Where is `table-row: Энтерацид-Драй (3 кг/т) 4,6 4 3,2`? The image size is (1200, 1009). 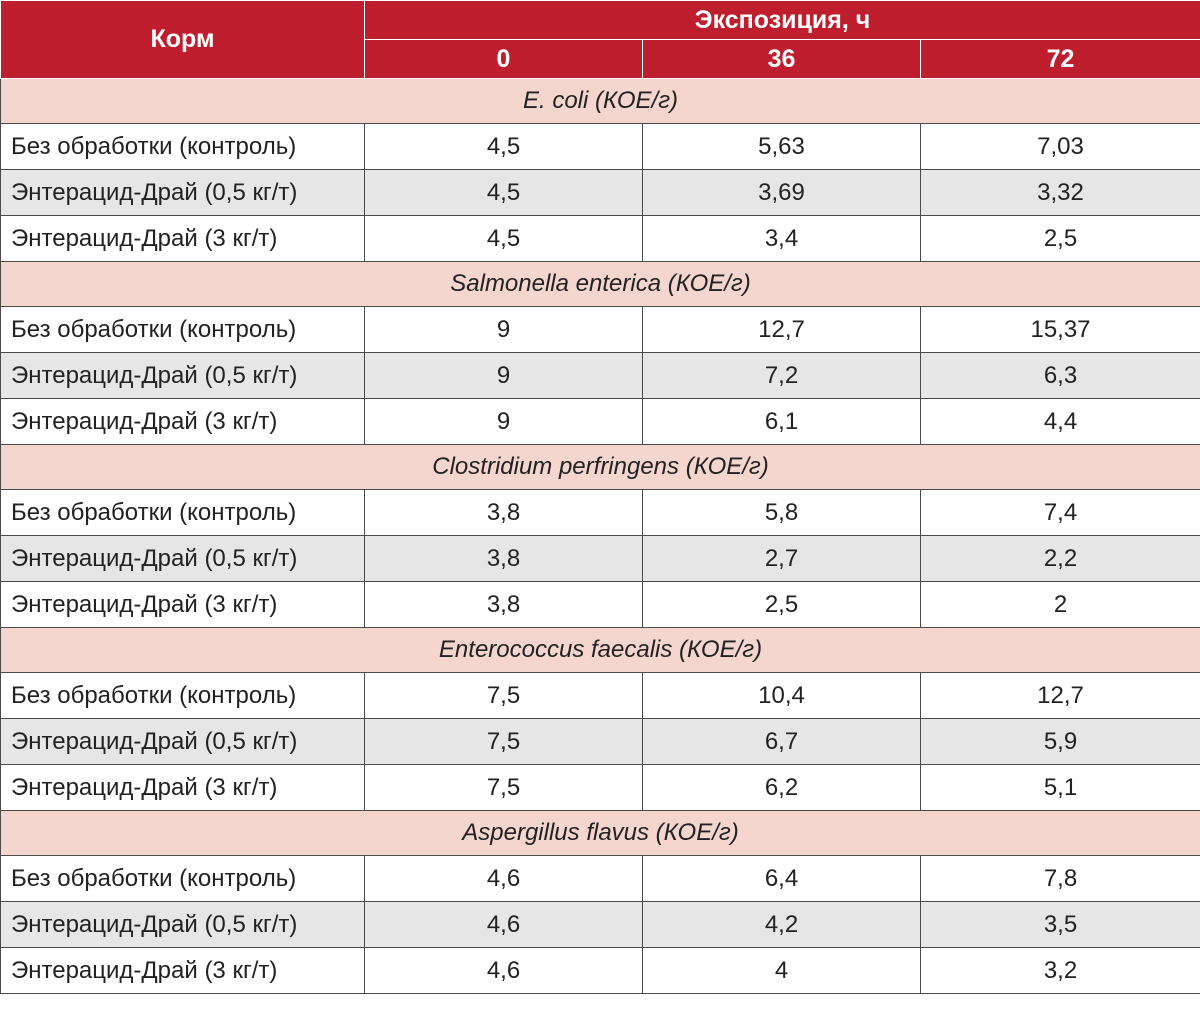
table-row: Энтерацид-Драй (3 кг/т) 4,6 4 3,2 is located at coordinates (600, 970).